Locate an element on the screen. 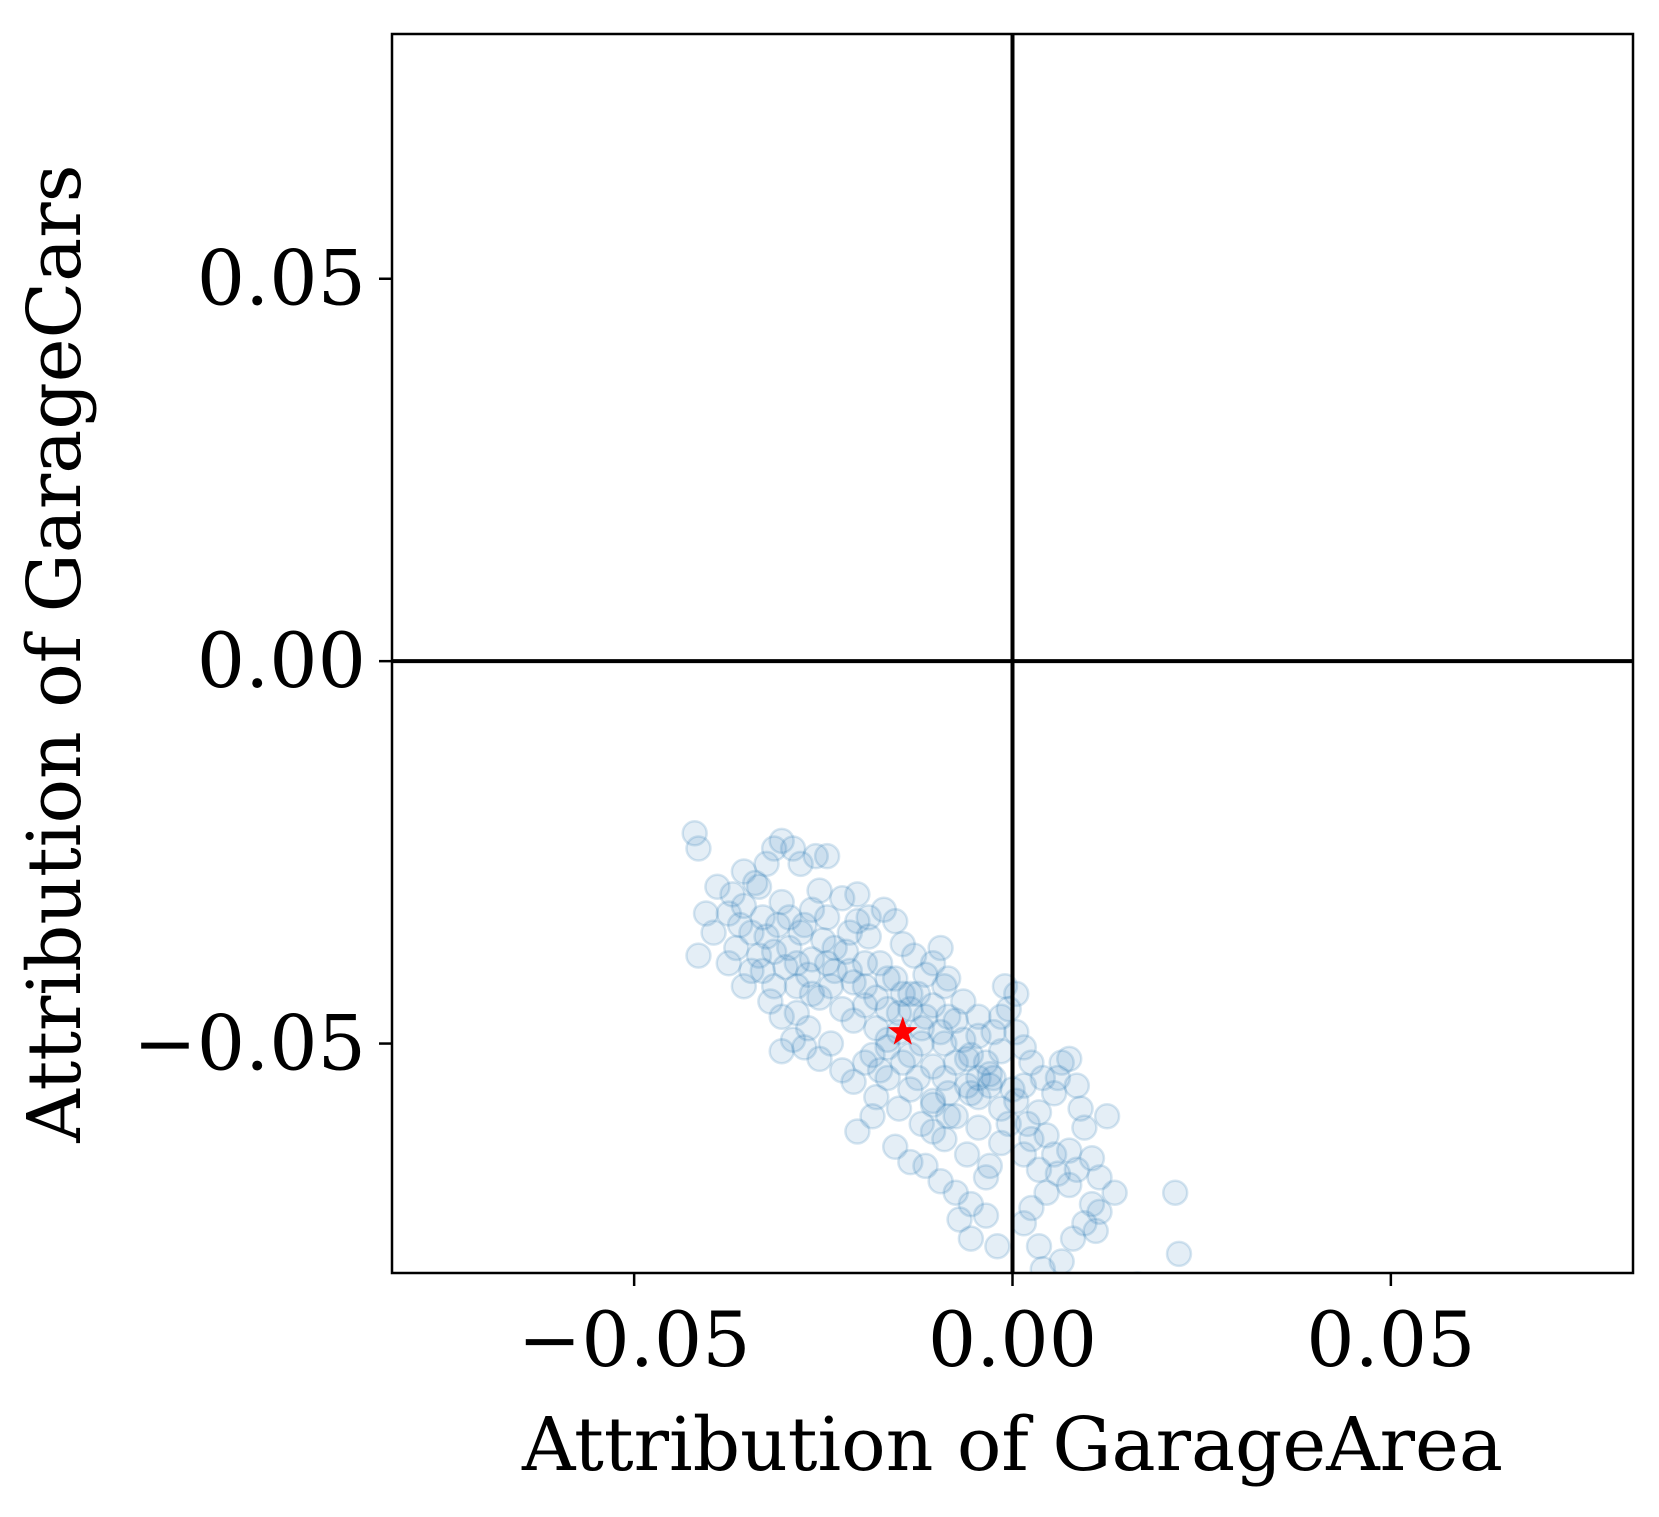  x-tick-label: 0.05 is located at coordinates (1390, 1339).